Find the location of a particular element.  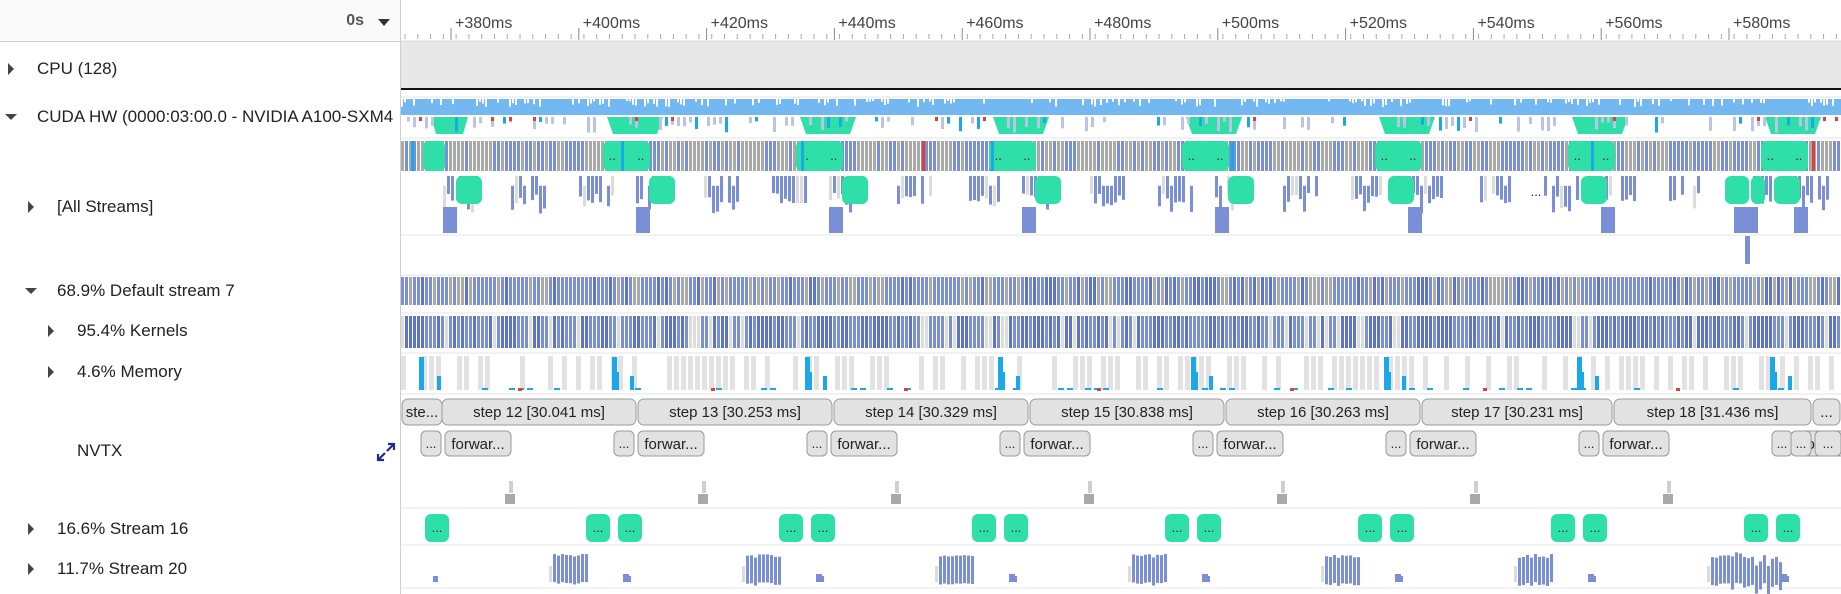

nvtx-nested-range is located at coordinates (1090, 487).